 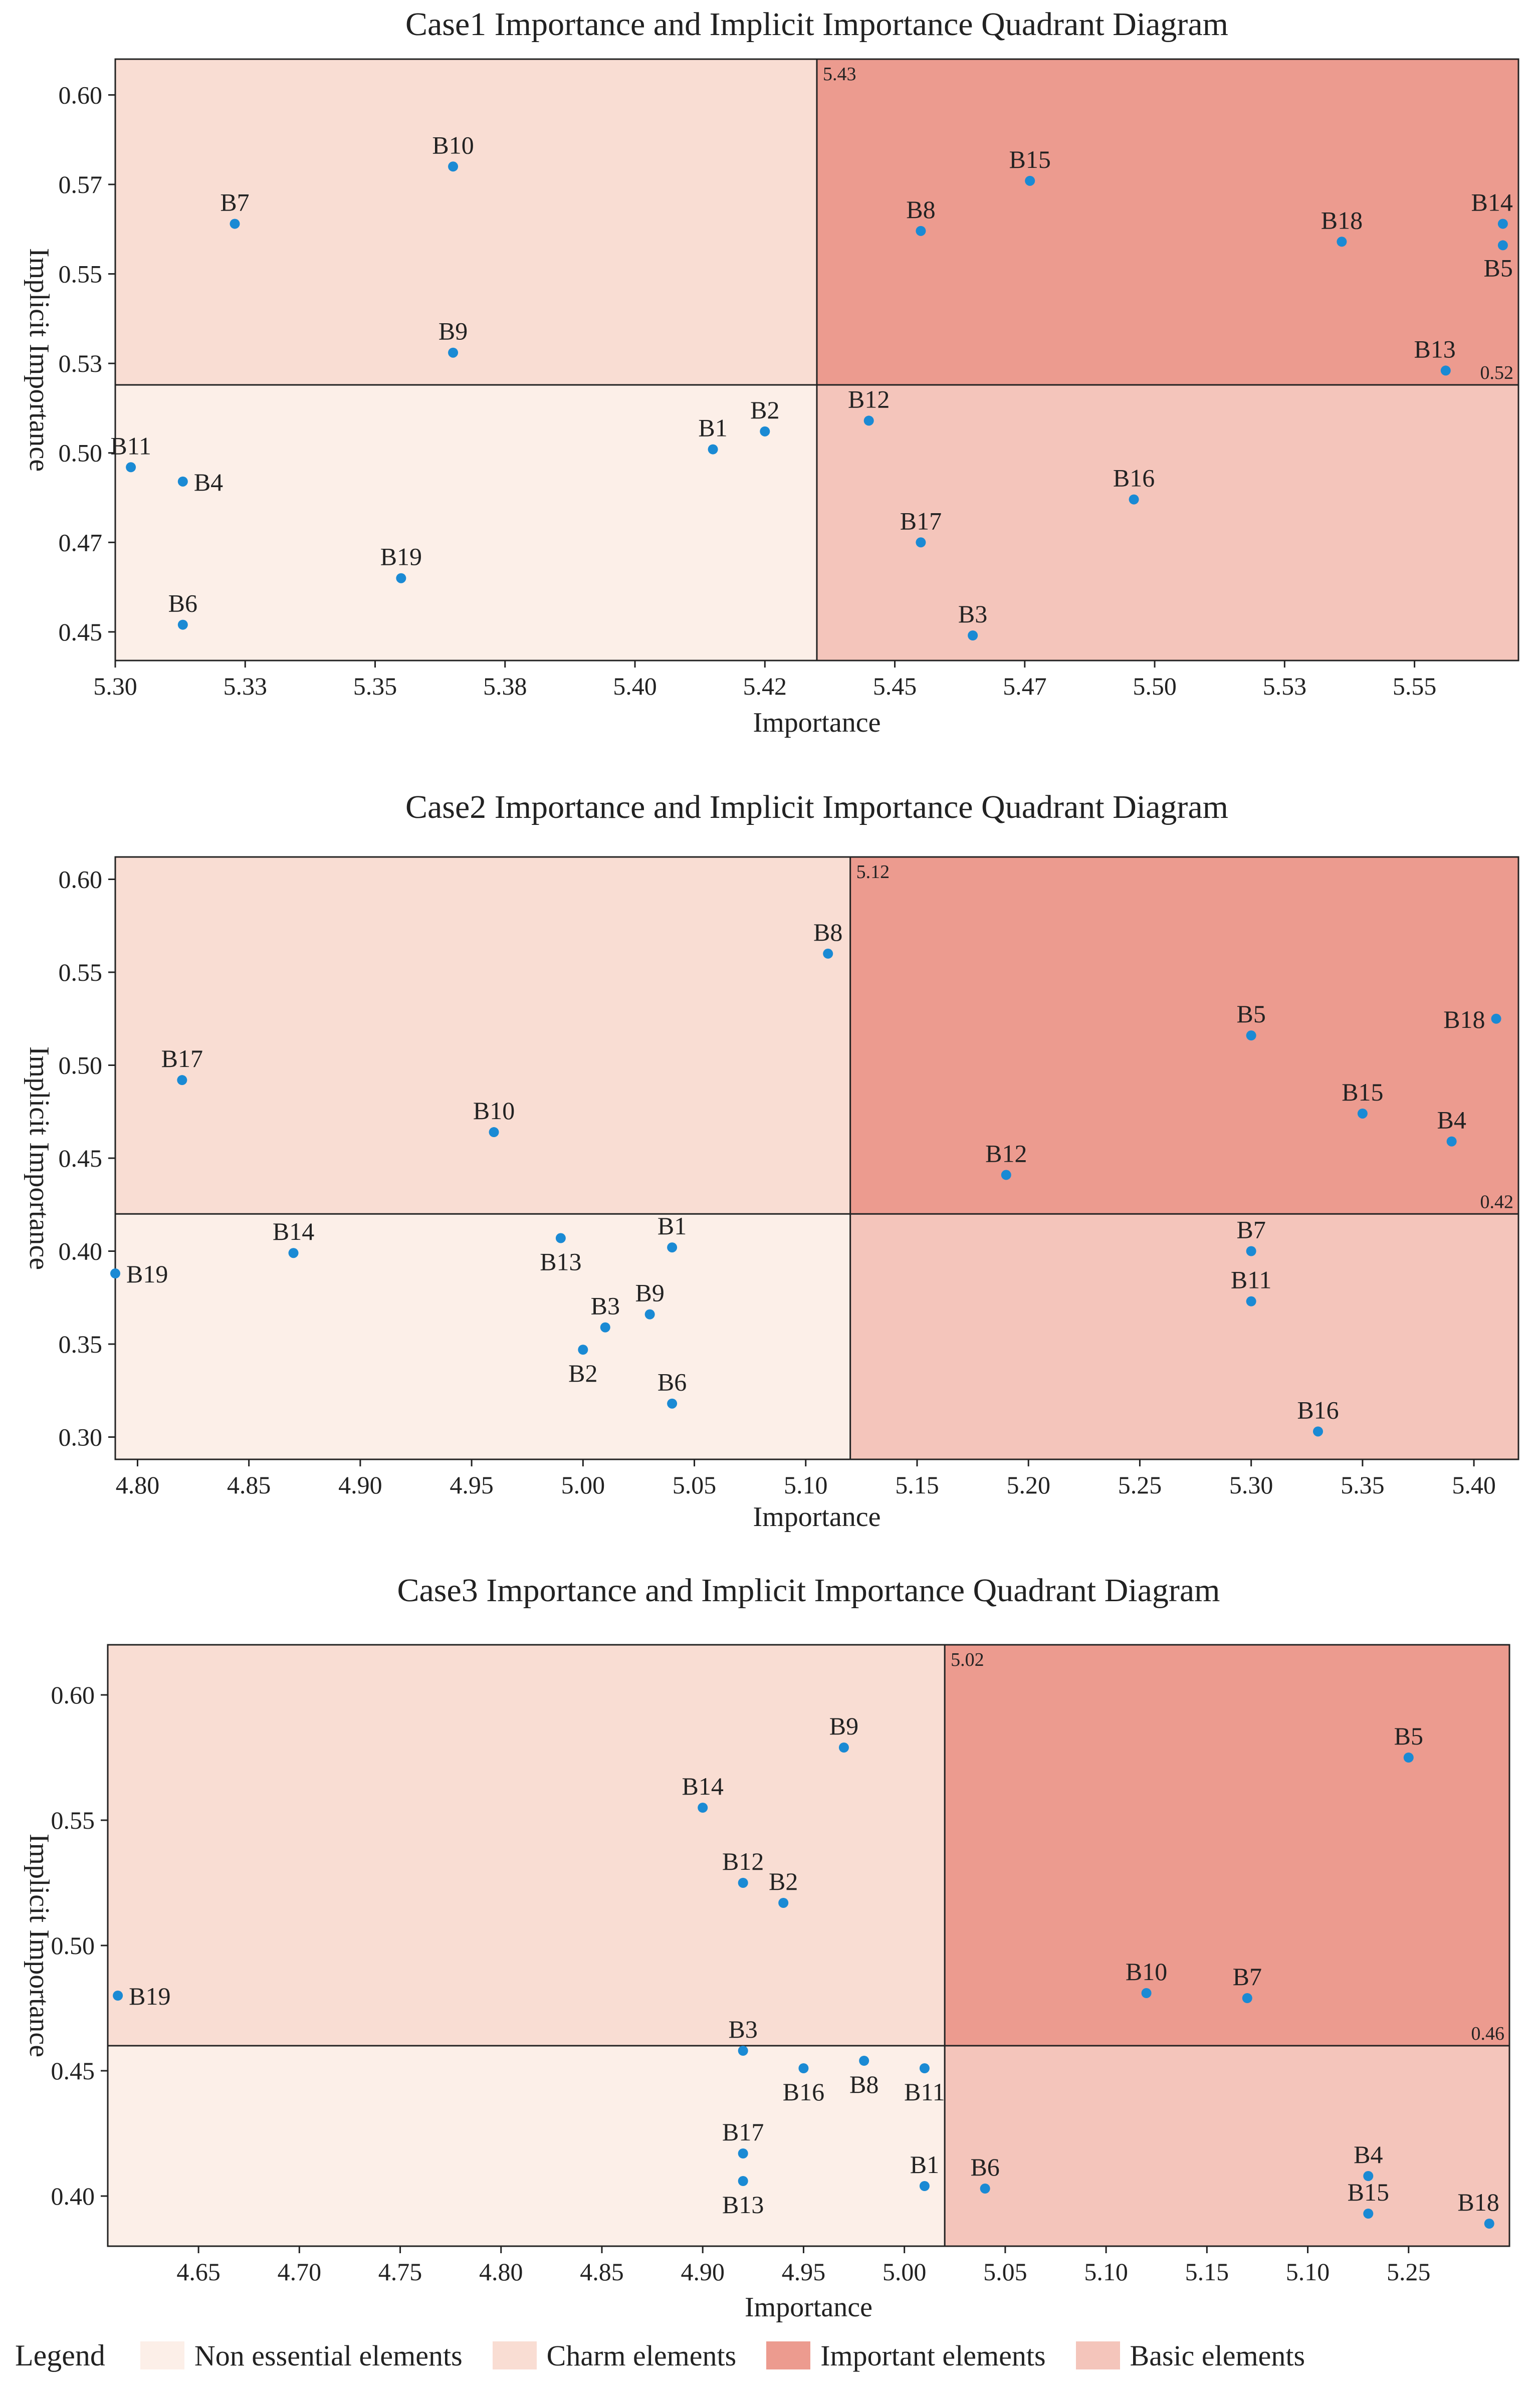 I want to click on x-tick-label: 4.85, so click(x=602, y=2272).